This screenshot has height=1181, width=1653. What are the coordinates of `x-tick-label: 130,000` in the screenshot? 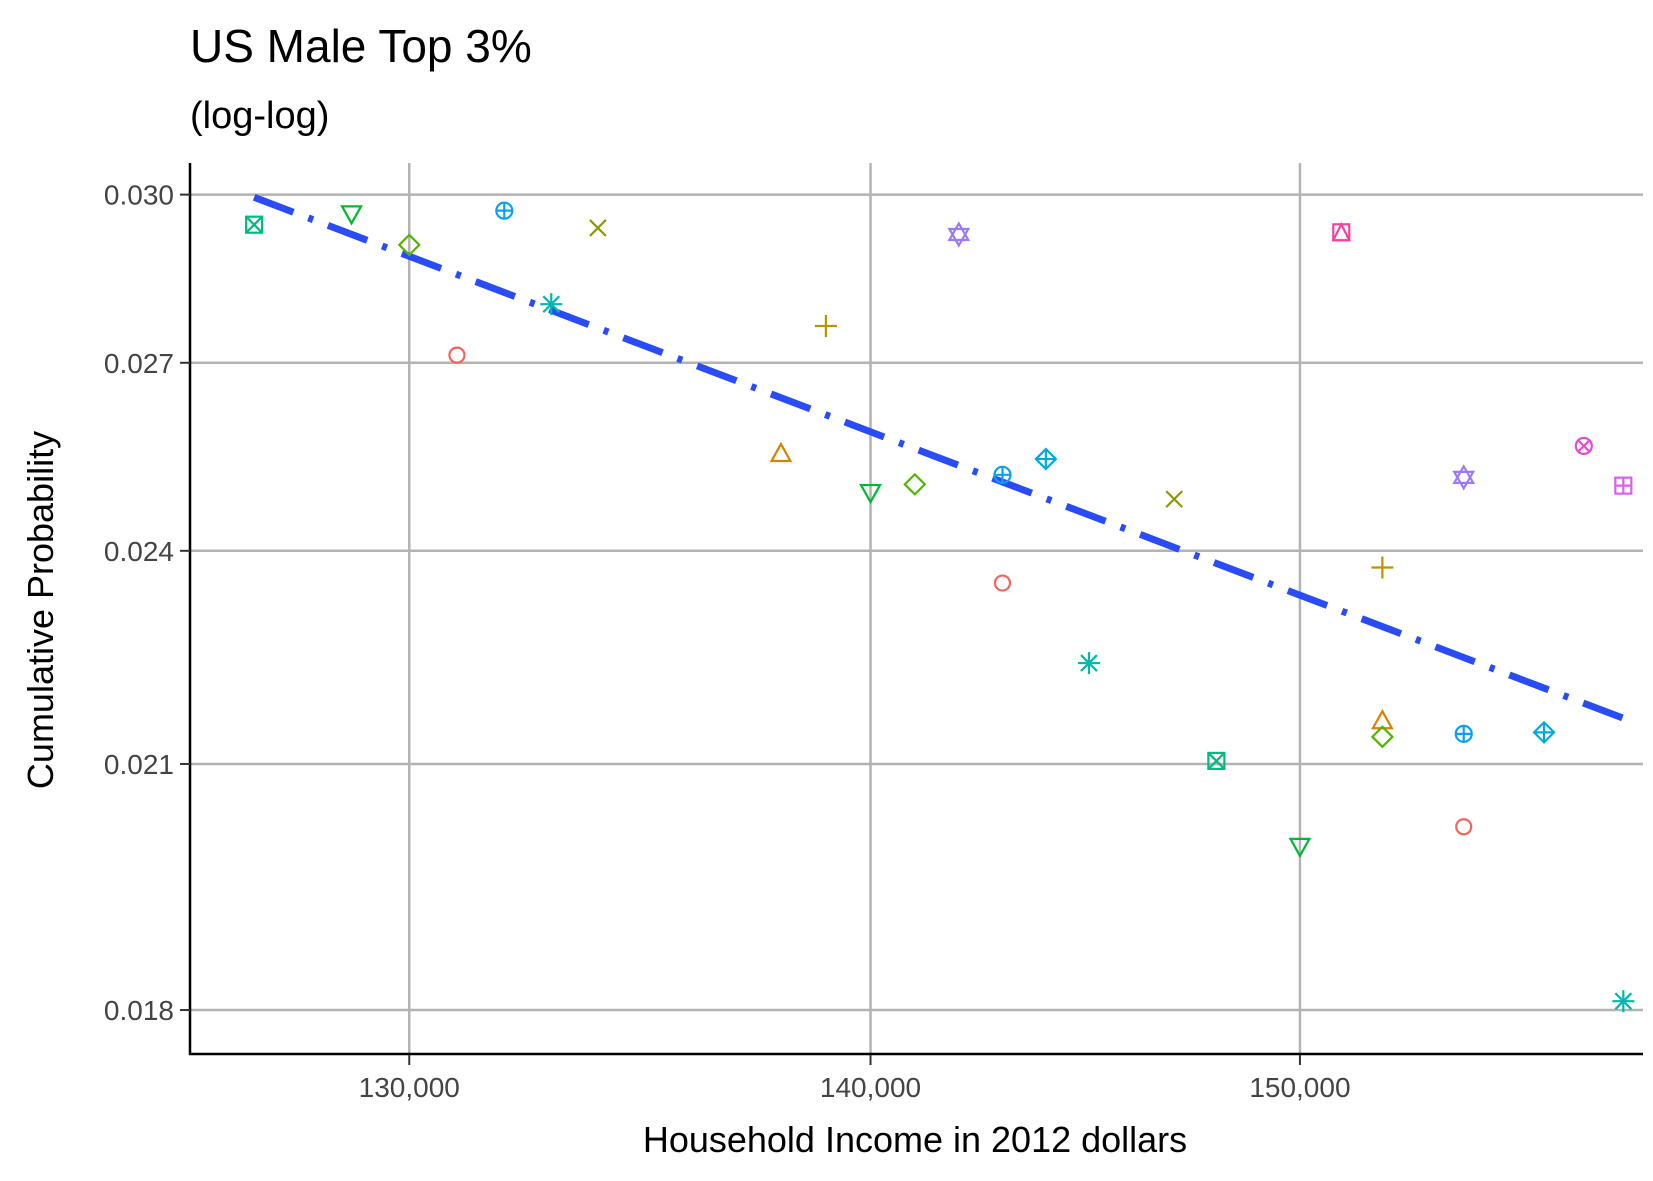 It's located at (409, 1087).